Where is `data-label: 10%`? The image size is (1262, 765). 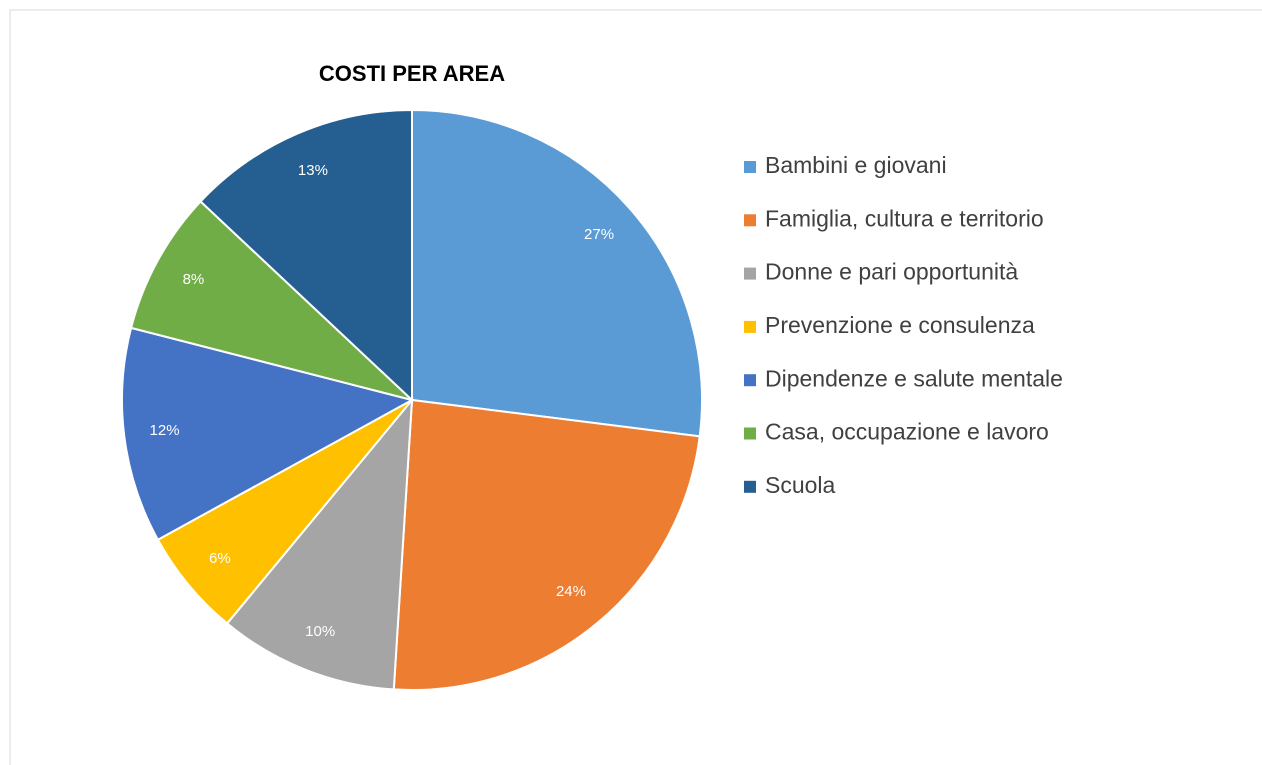
data-label: 10% is located at coordinates (320, 631).